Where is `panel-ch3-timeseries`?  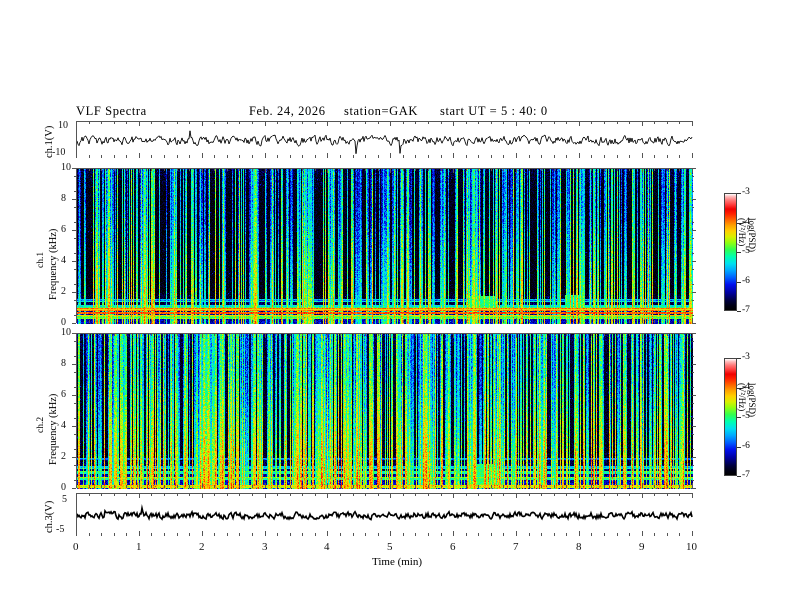 panel-ch3-timeseries is located at coordinates (384, 515).